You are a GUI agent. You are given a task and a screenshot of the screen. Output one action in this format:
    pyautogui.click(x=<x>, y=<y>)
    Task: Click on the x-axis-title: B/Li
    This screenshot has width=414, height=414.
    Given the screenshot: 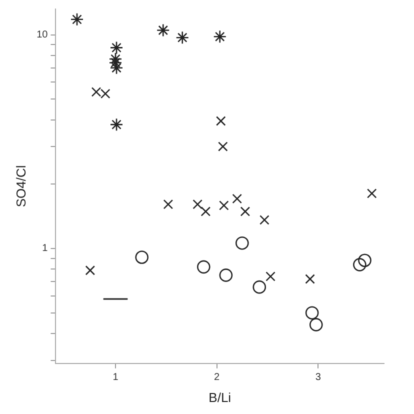 What is the action you would take?
    pyautogui.click(x=220, y=397)
    